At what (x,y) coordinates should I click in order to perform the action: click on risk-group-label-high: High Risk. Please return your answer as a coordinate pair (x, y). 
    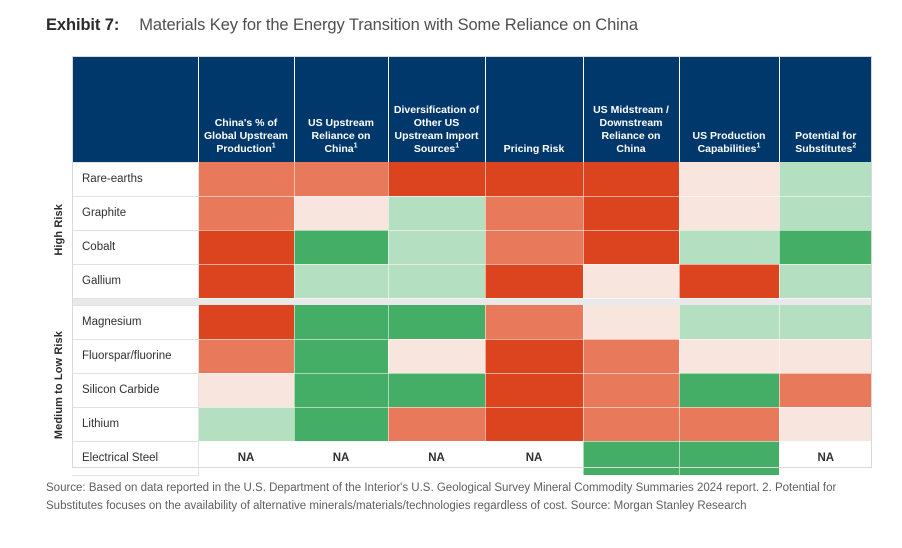
    Looking at the image, I should click on (59, 230).